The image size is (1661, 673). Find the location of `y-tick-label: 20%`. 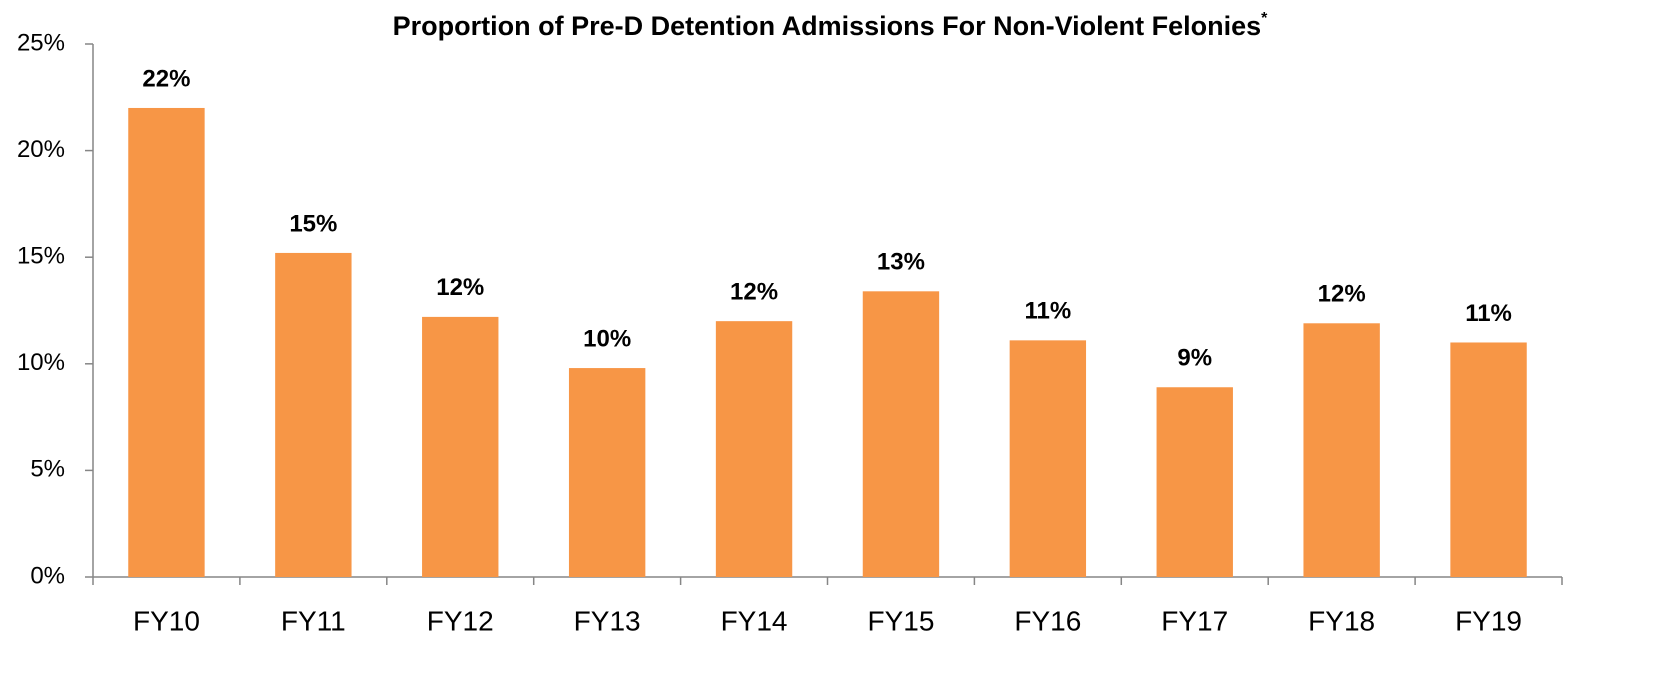

y-tick-label: 20% is located at coordinates (41, 149).